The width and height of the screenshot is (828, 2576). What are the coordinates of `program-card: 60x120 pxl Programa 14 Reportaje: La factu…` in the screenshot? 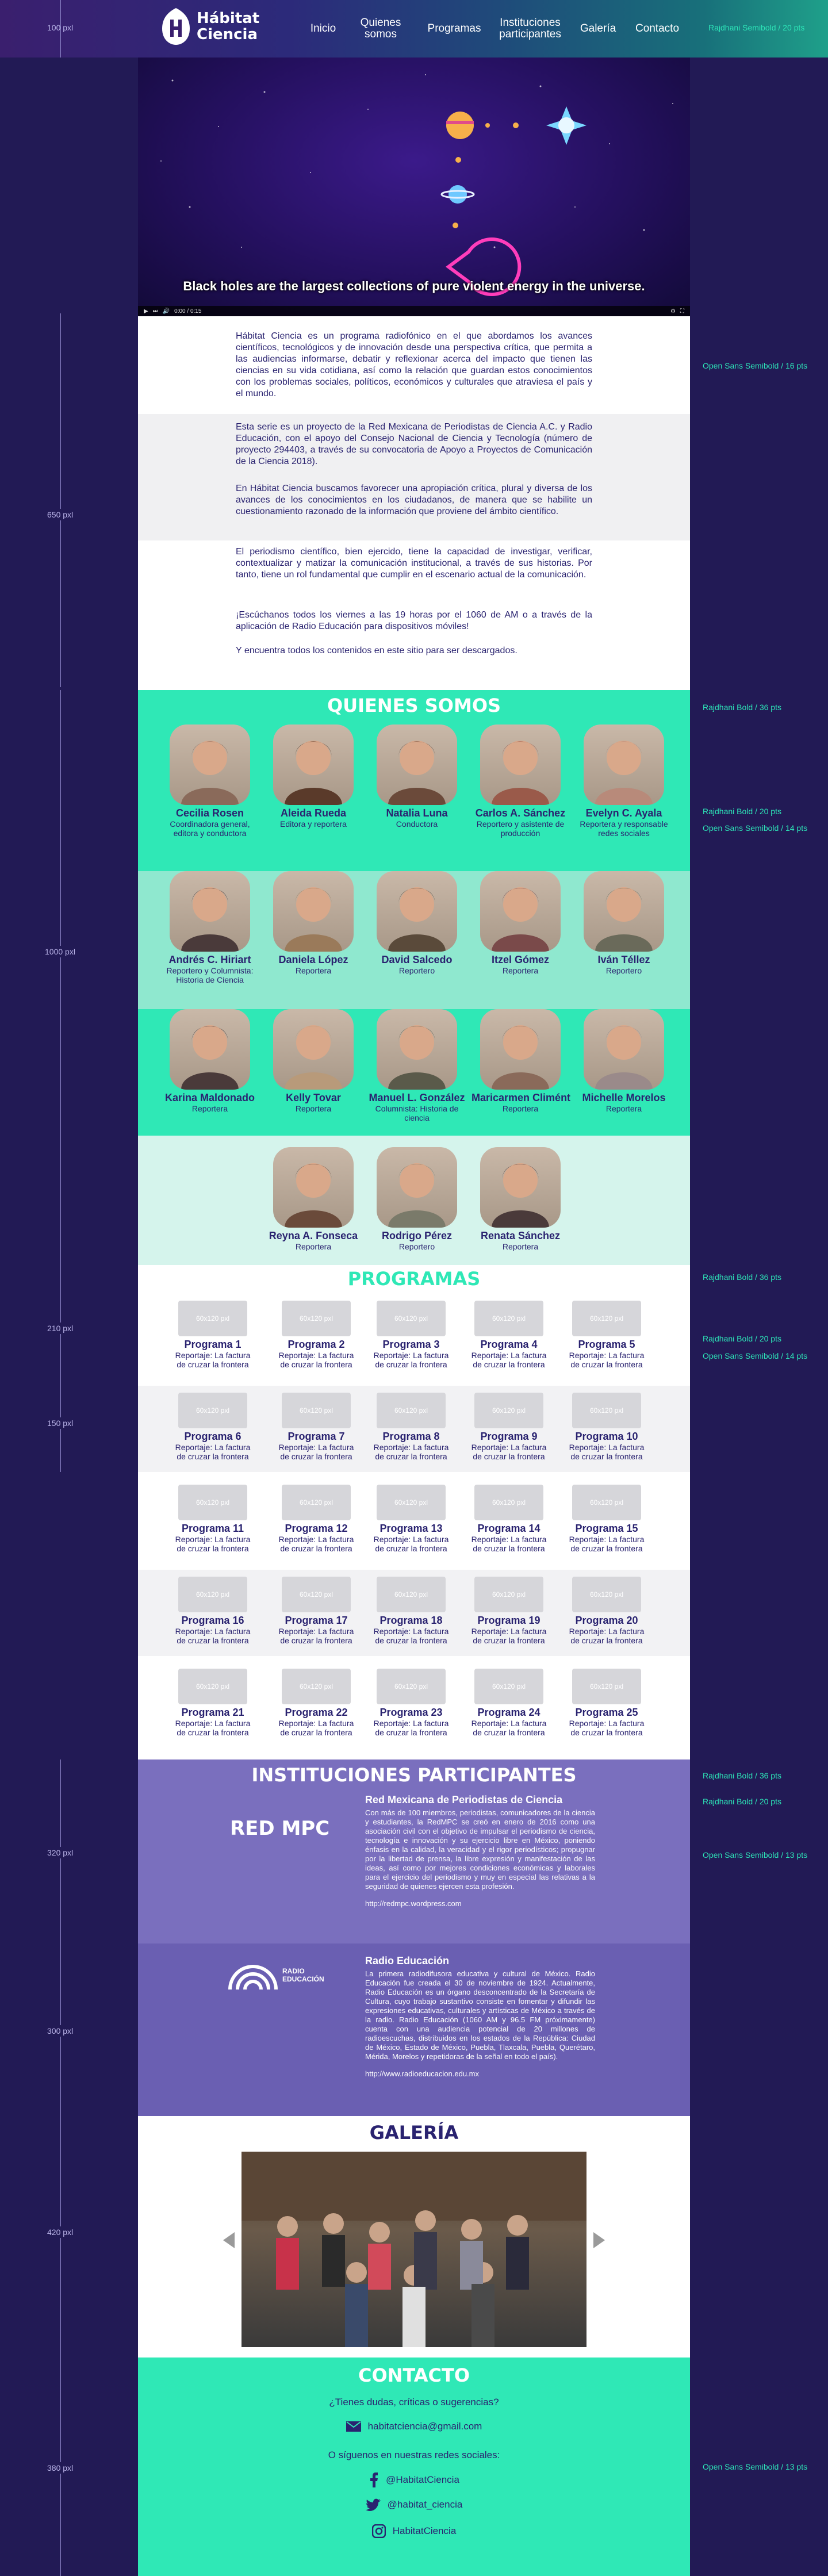 It's located at (509, 1519).